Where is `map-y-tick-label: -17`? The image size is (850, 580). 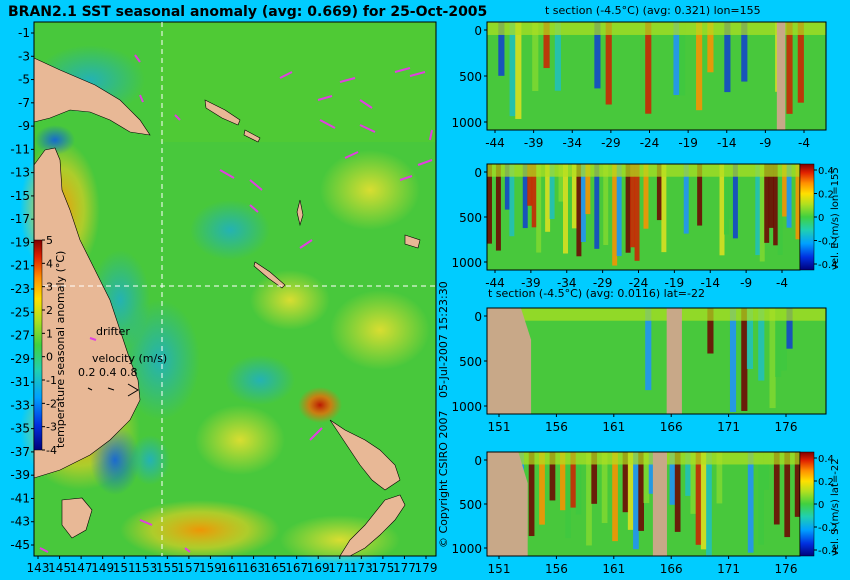 map-y-tick-label: -17 is located at coordinates (20, 219).